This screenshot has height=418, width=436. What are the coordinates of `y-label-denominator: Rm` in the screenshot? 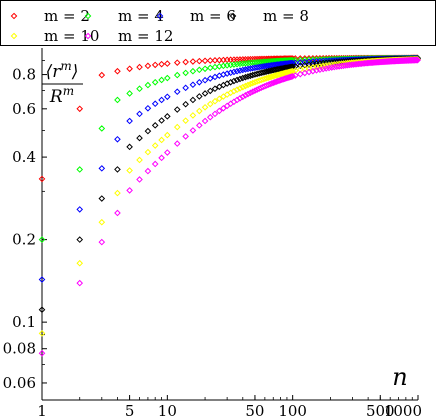 It's located at (61, 95).